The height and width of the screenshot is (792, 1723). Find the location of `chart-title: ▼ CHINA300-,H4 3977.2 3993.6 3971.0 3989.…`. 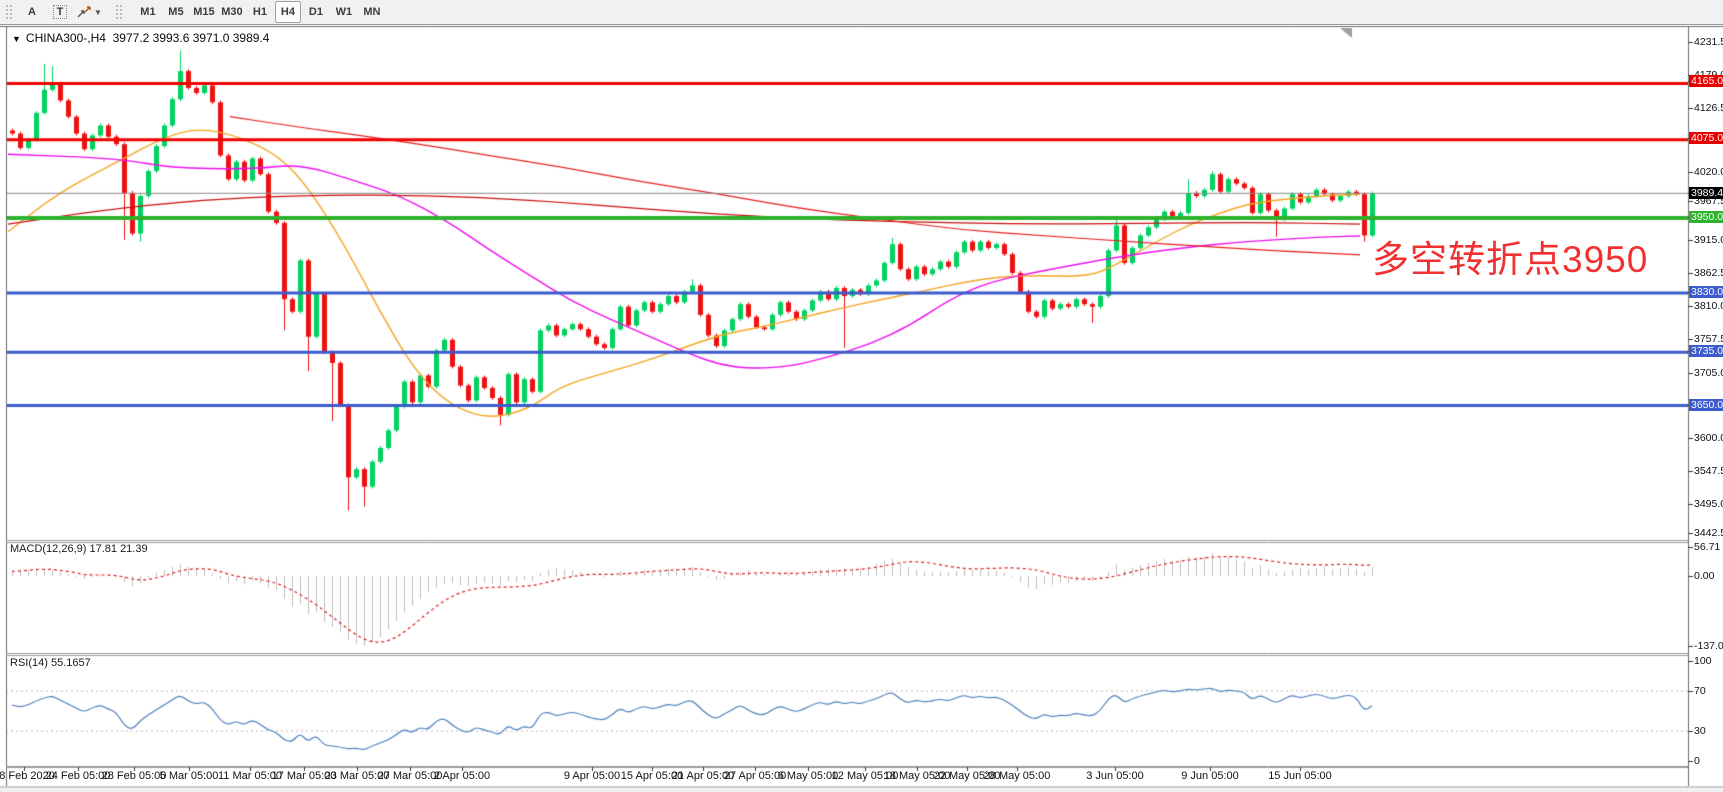

chart-title: ▼ CHINA300-,H4 3977.2 3993.6 3971.0 3989.… is located at coordinates (140, 38).